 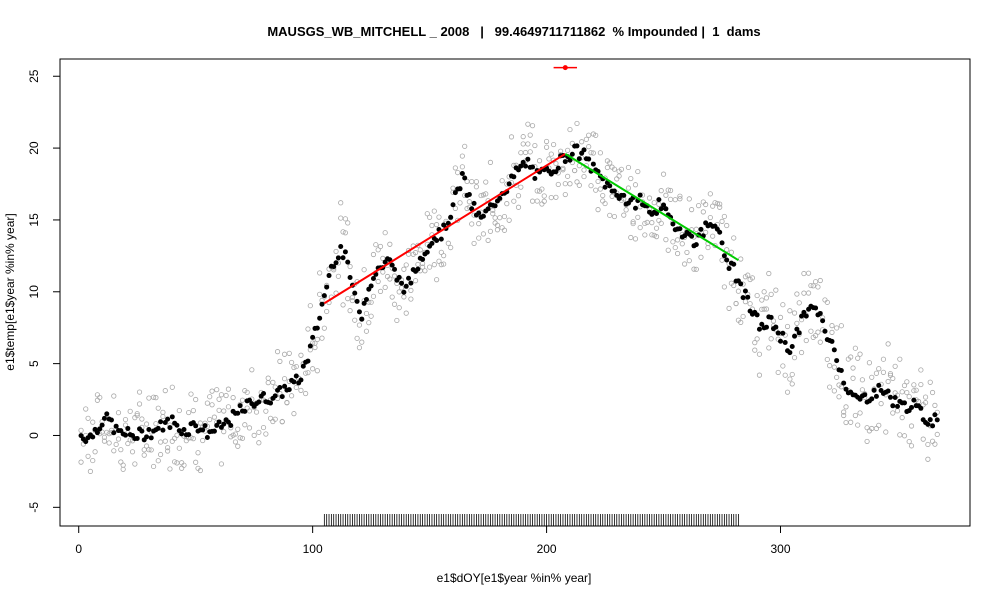 What do you see at coordinates (514, 578) in the screenshot?
I see `x-axis-label: e1$dOY[e1$year %in% year]` at bounding box center [514, 578].